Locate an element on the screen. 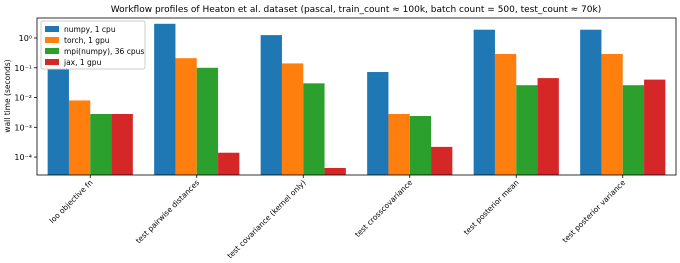 This screenshot has height=263, width=680. y-tick-label: 10⁻¹ is located at coordinates (23, 68).